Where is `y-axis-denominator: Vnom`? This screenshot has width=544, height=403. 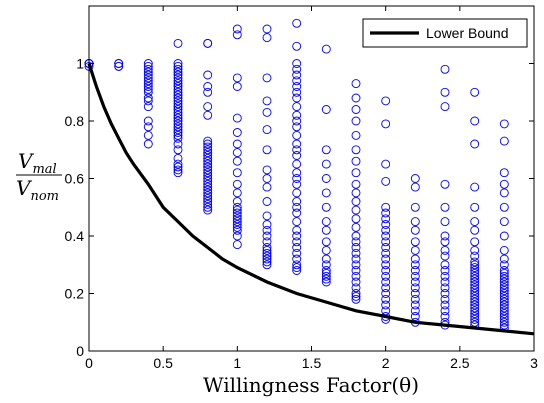 y-axis-denominator: Vnom is located at coordinates (37, 190).